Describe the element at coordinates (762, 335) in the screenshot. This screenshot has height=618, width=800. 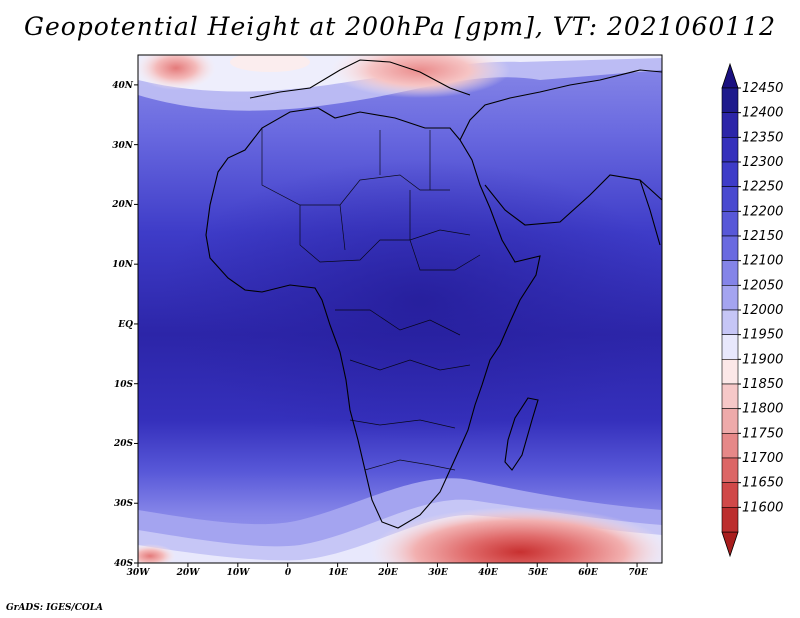
I see `colorbar-label: 11950` at that location.